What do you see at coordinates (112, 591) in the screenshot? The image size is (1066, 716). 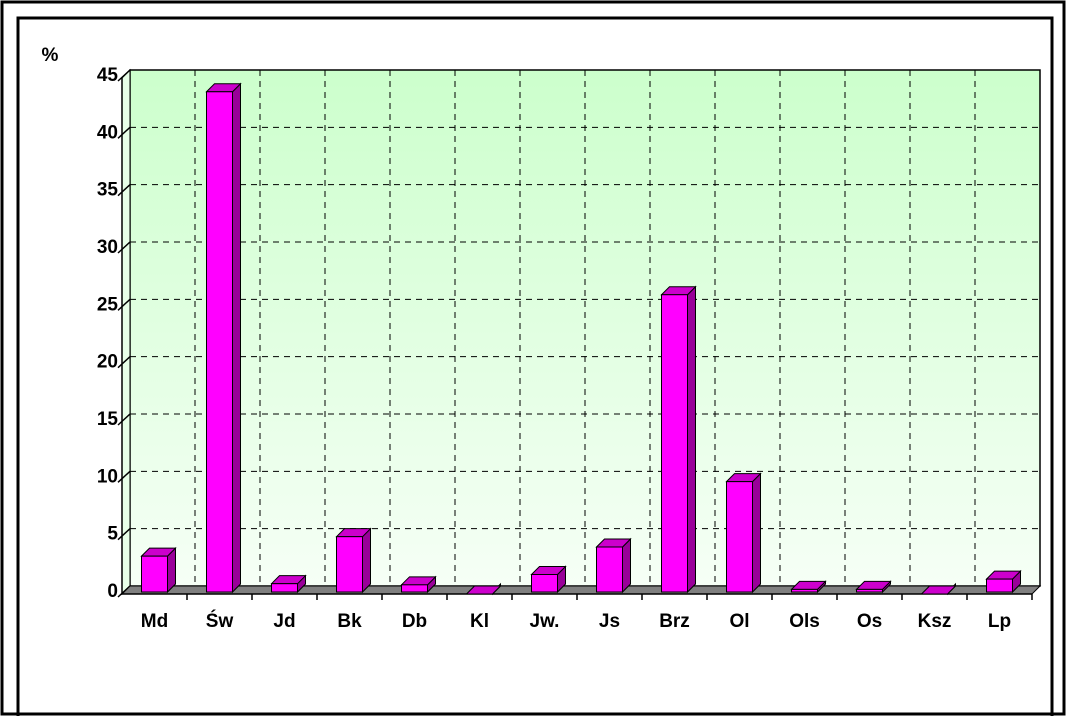 I see `y-tick-label: 0` at bounding box center [112, 591].